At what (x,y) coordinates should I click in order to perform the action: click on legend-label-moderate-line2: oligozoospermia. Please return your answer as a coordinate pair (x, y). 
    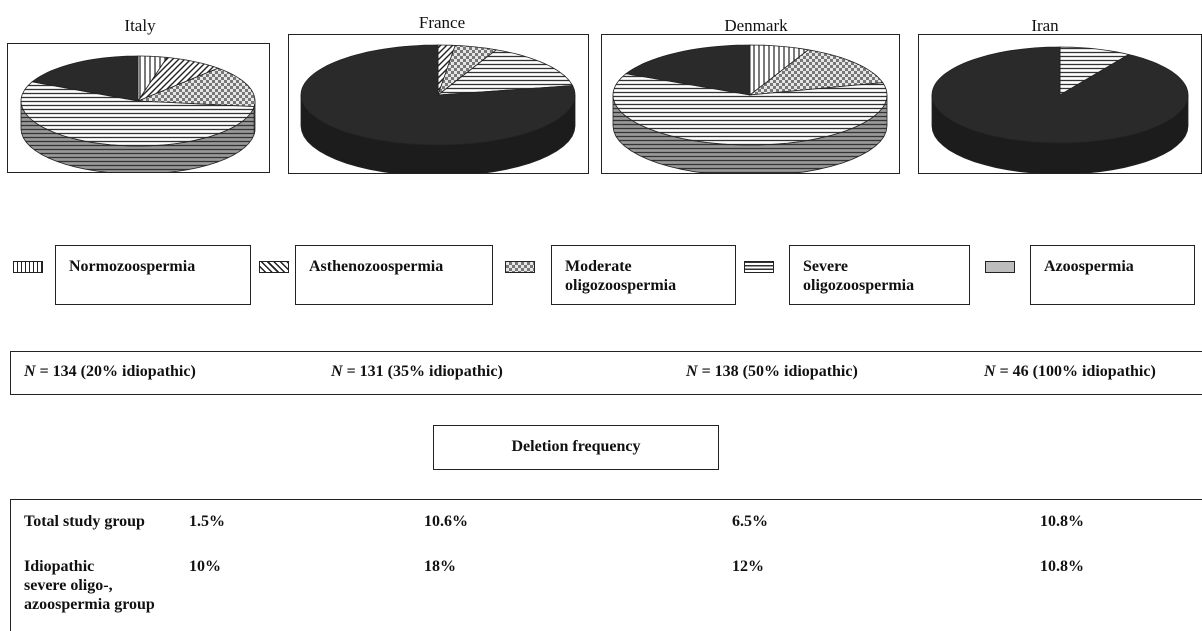
    Looking at the image, I should click on (621, 285).